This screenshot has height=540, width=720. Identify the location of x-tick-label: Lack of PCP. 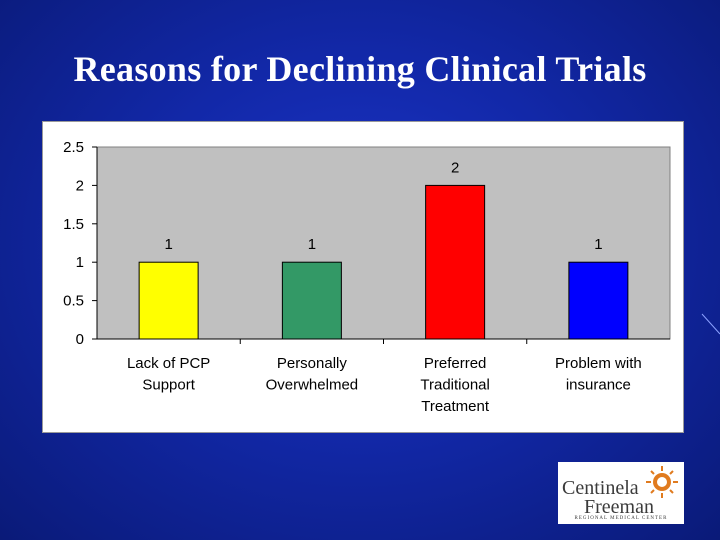
(168, 363).